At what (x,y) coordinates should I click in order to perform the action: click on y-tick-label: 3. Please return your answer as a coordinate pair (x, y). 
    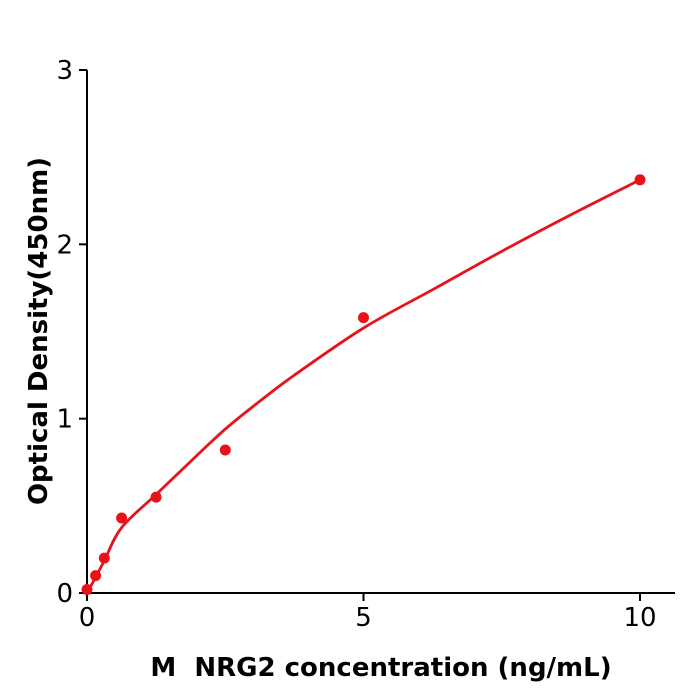
    Looking at the image, I should click on (64, 71).